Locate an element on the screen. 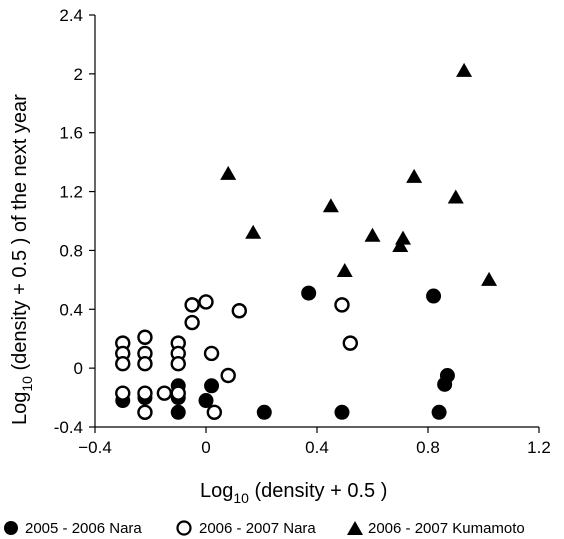  y-tick-label: 0 is located at coordinates (78, 368).